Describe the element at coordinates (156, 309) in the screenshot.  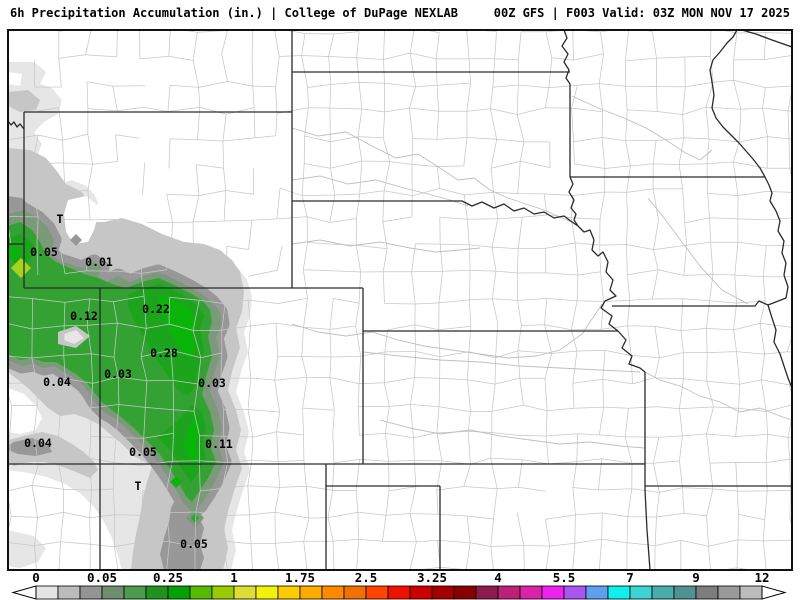
I see `precip-value-label: 0.22` at that location.